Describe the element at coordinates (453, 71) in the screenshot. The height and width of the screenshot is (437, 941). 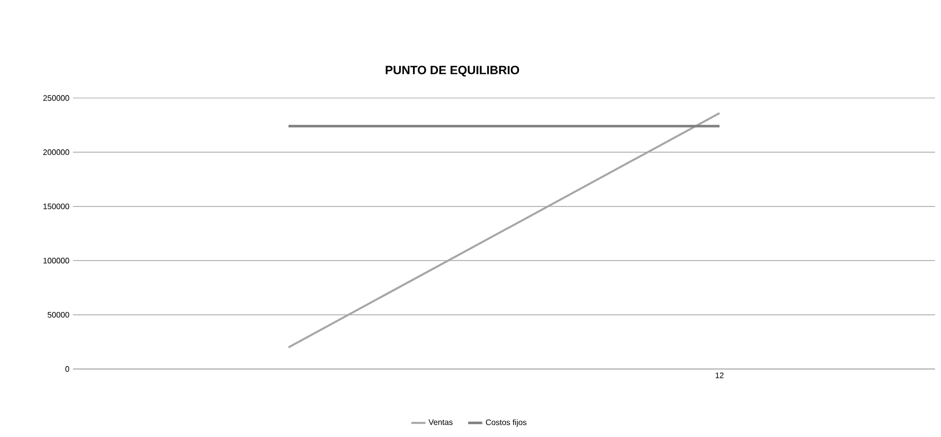
I see `chart-title: PUNTO DE EQUILIBRIO` at that location.